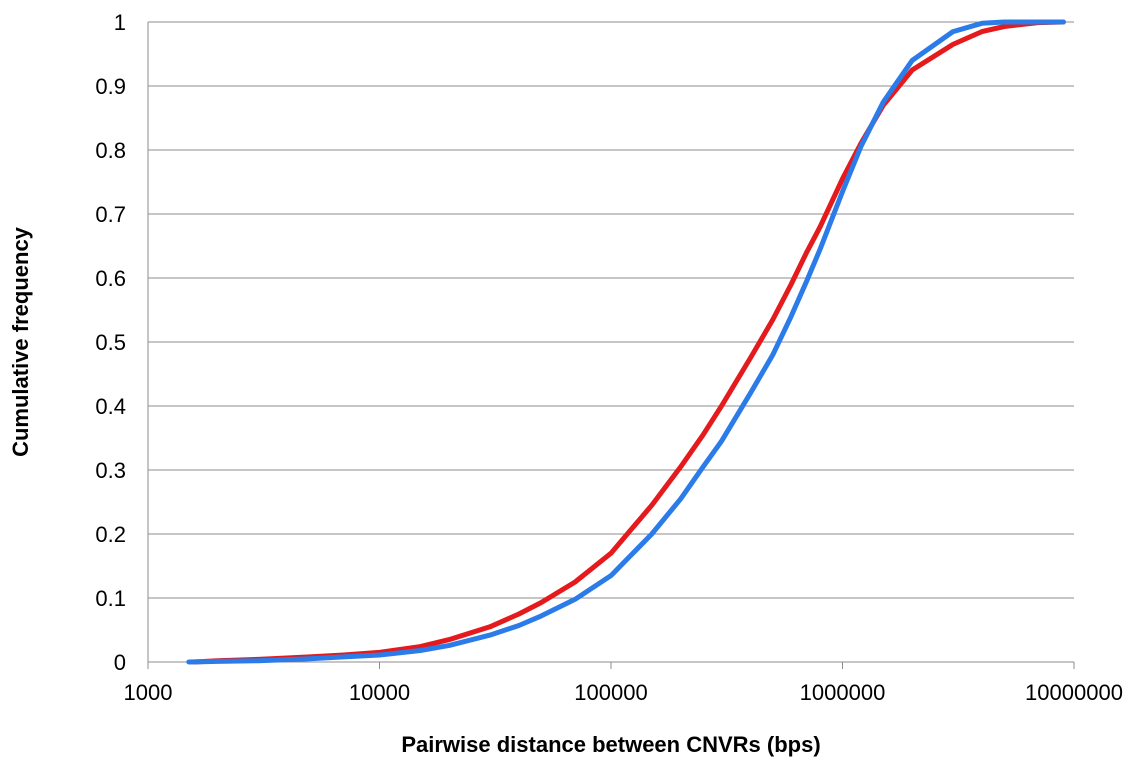  What do you see at coordinates (1074, 692) in the screenshot?
I see `x-tick-label: 10000000` at bounding box center [1074, 692].